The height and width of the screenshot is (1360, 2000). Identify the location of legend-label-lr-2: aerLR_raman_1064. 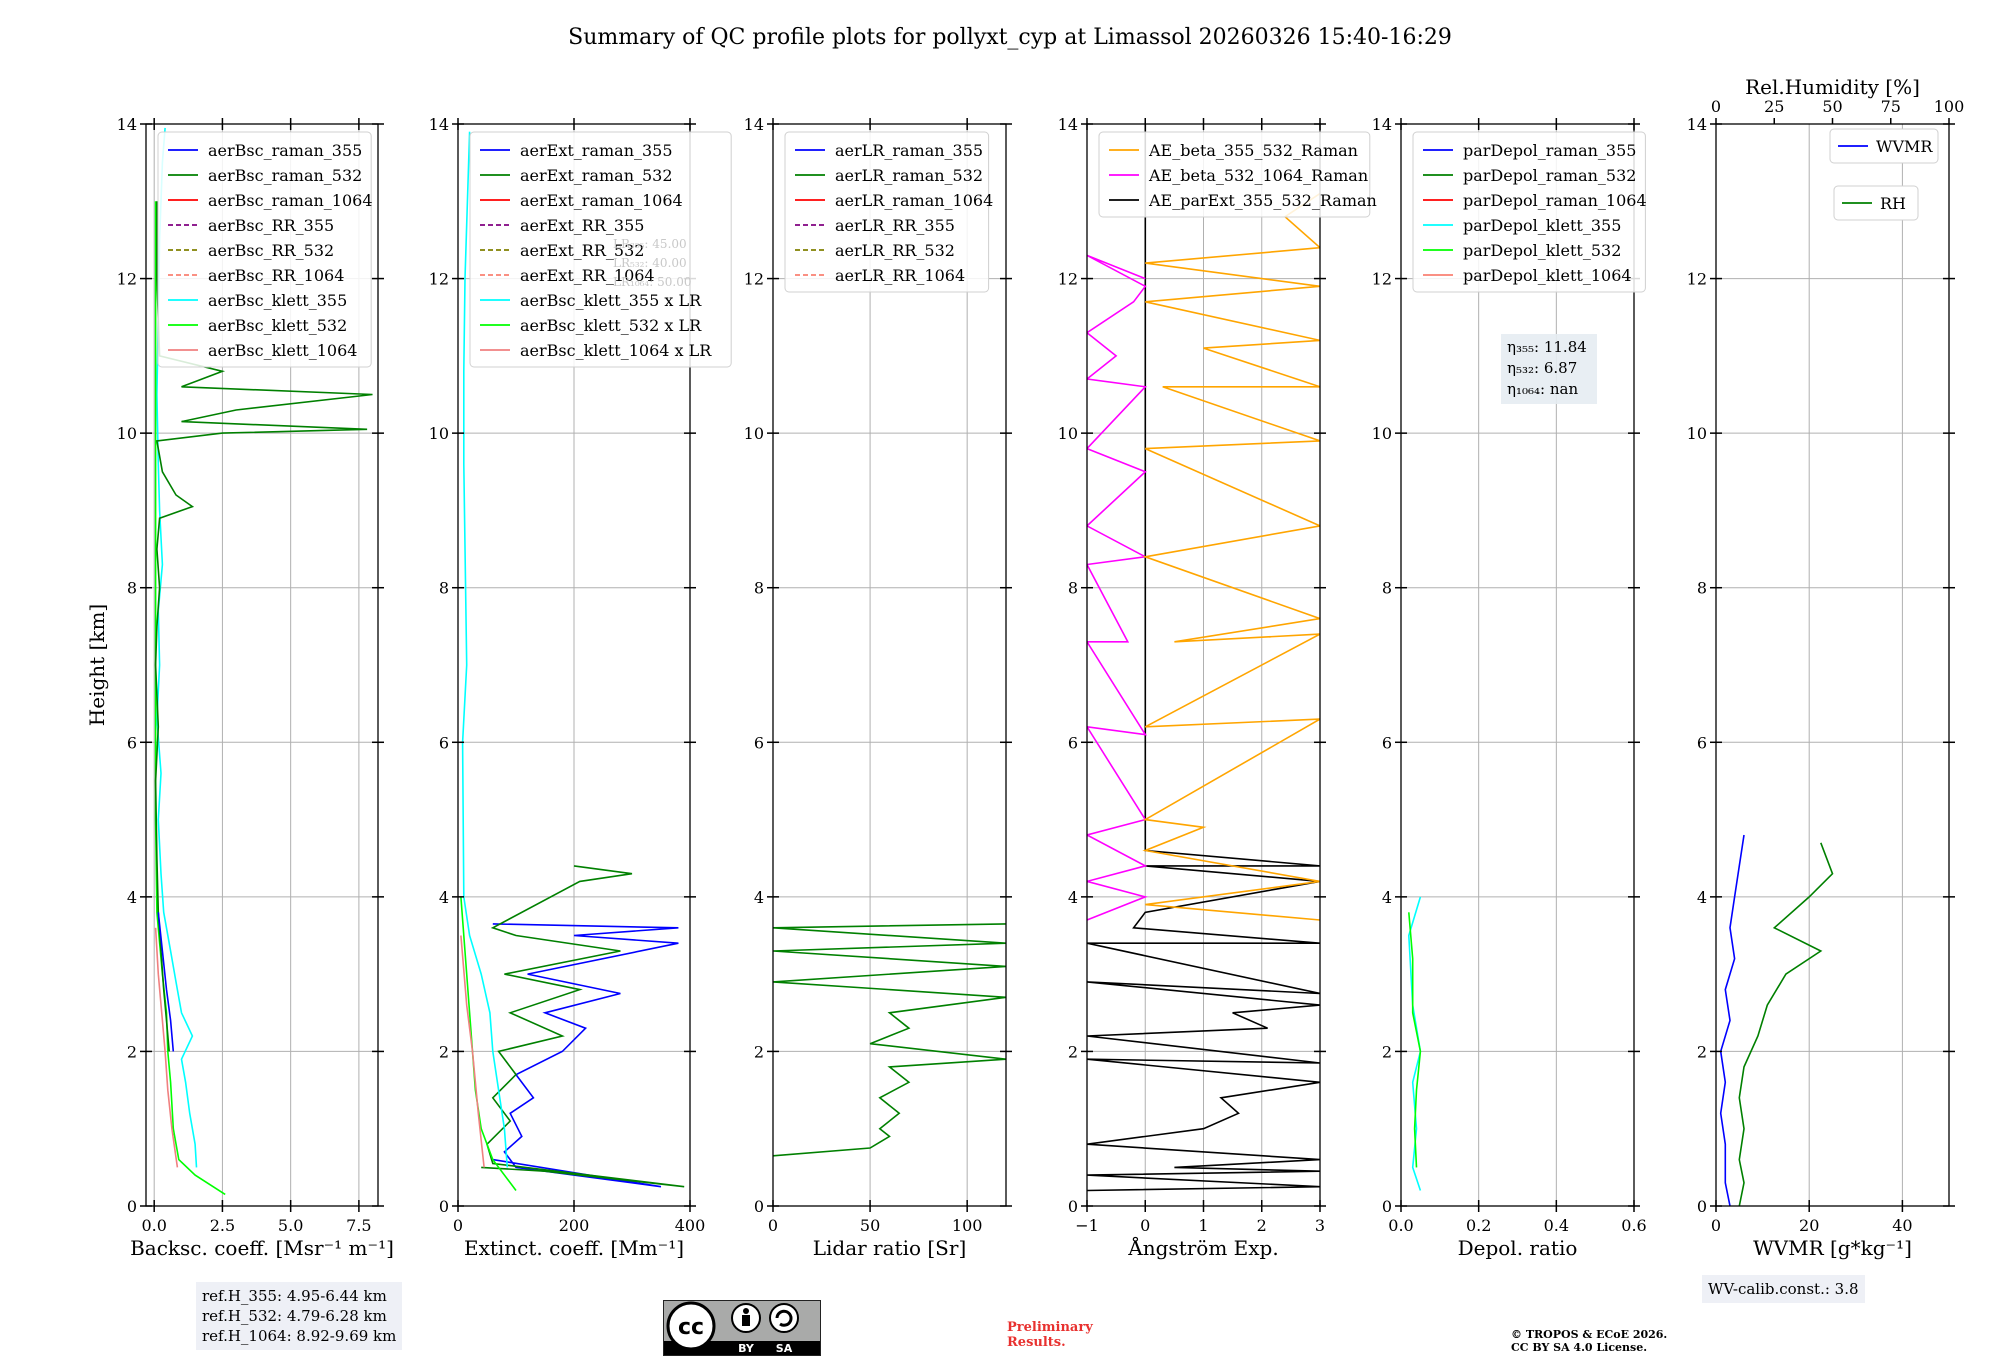
(914, 200).